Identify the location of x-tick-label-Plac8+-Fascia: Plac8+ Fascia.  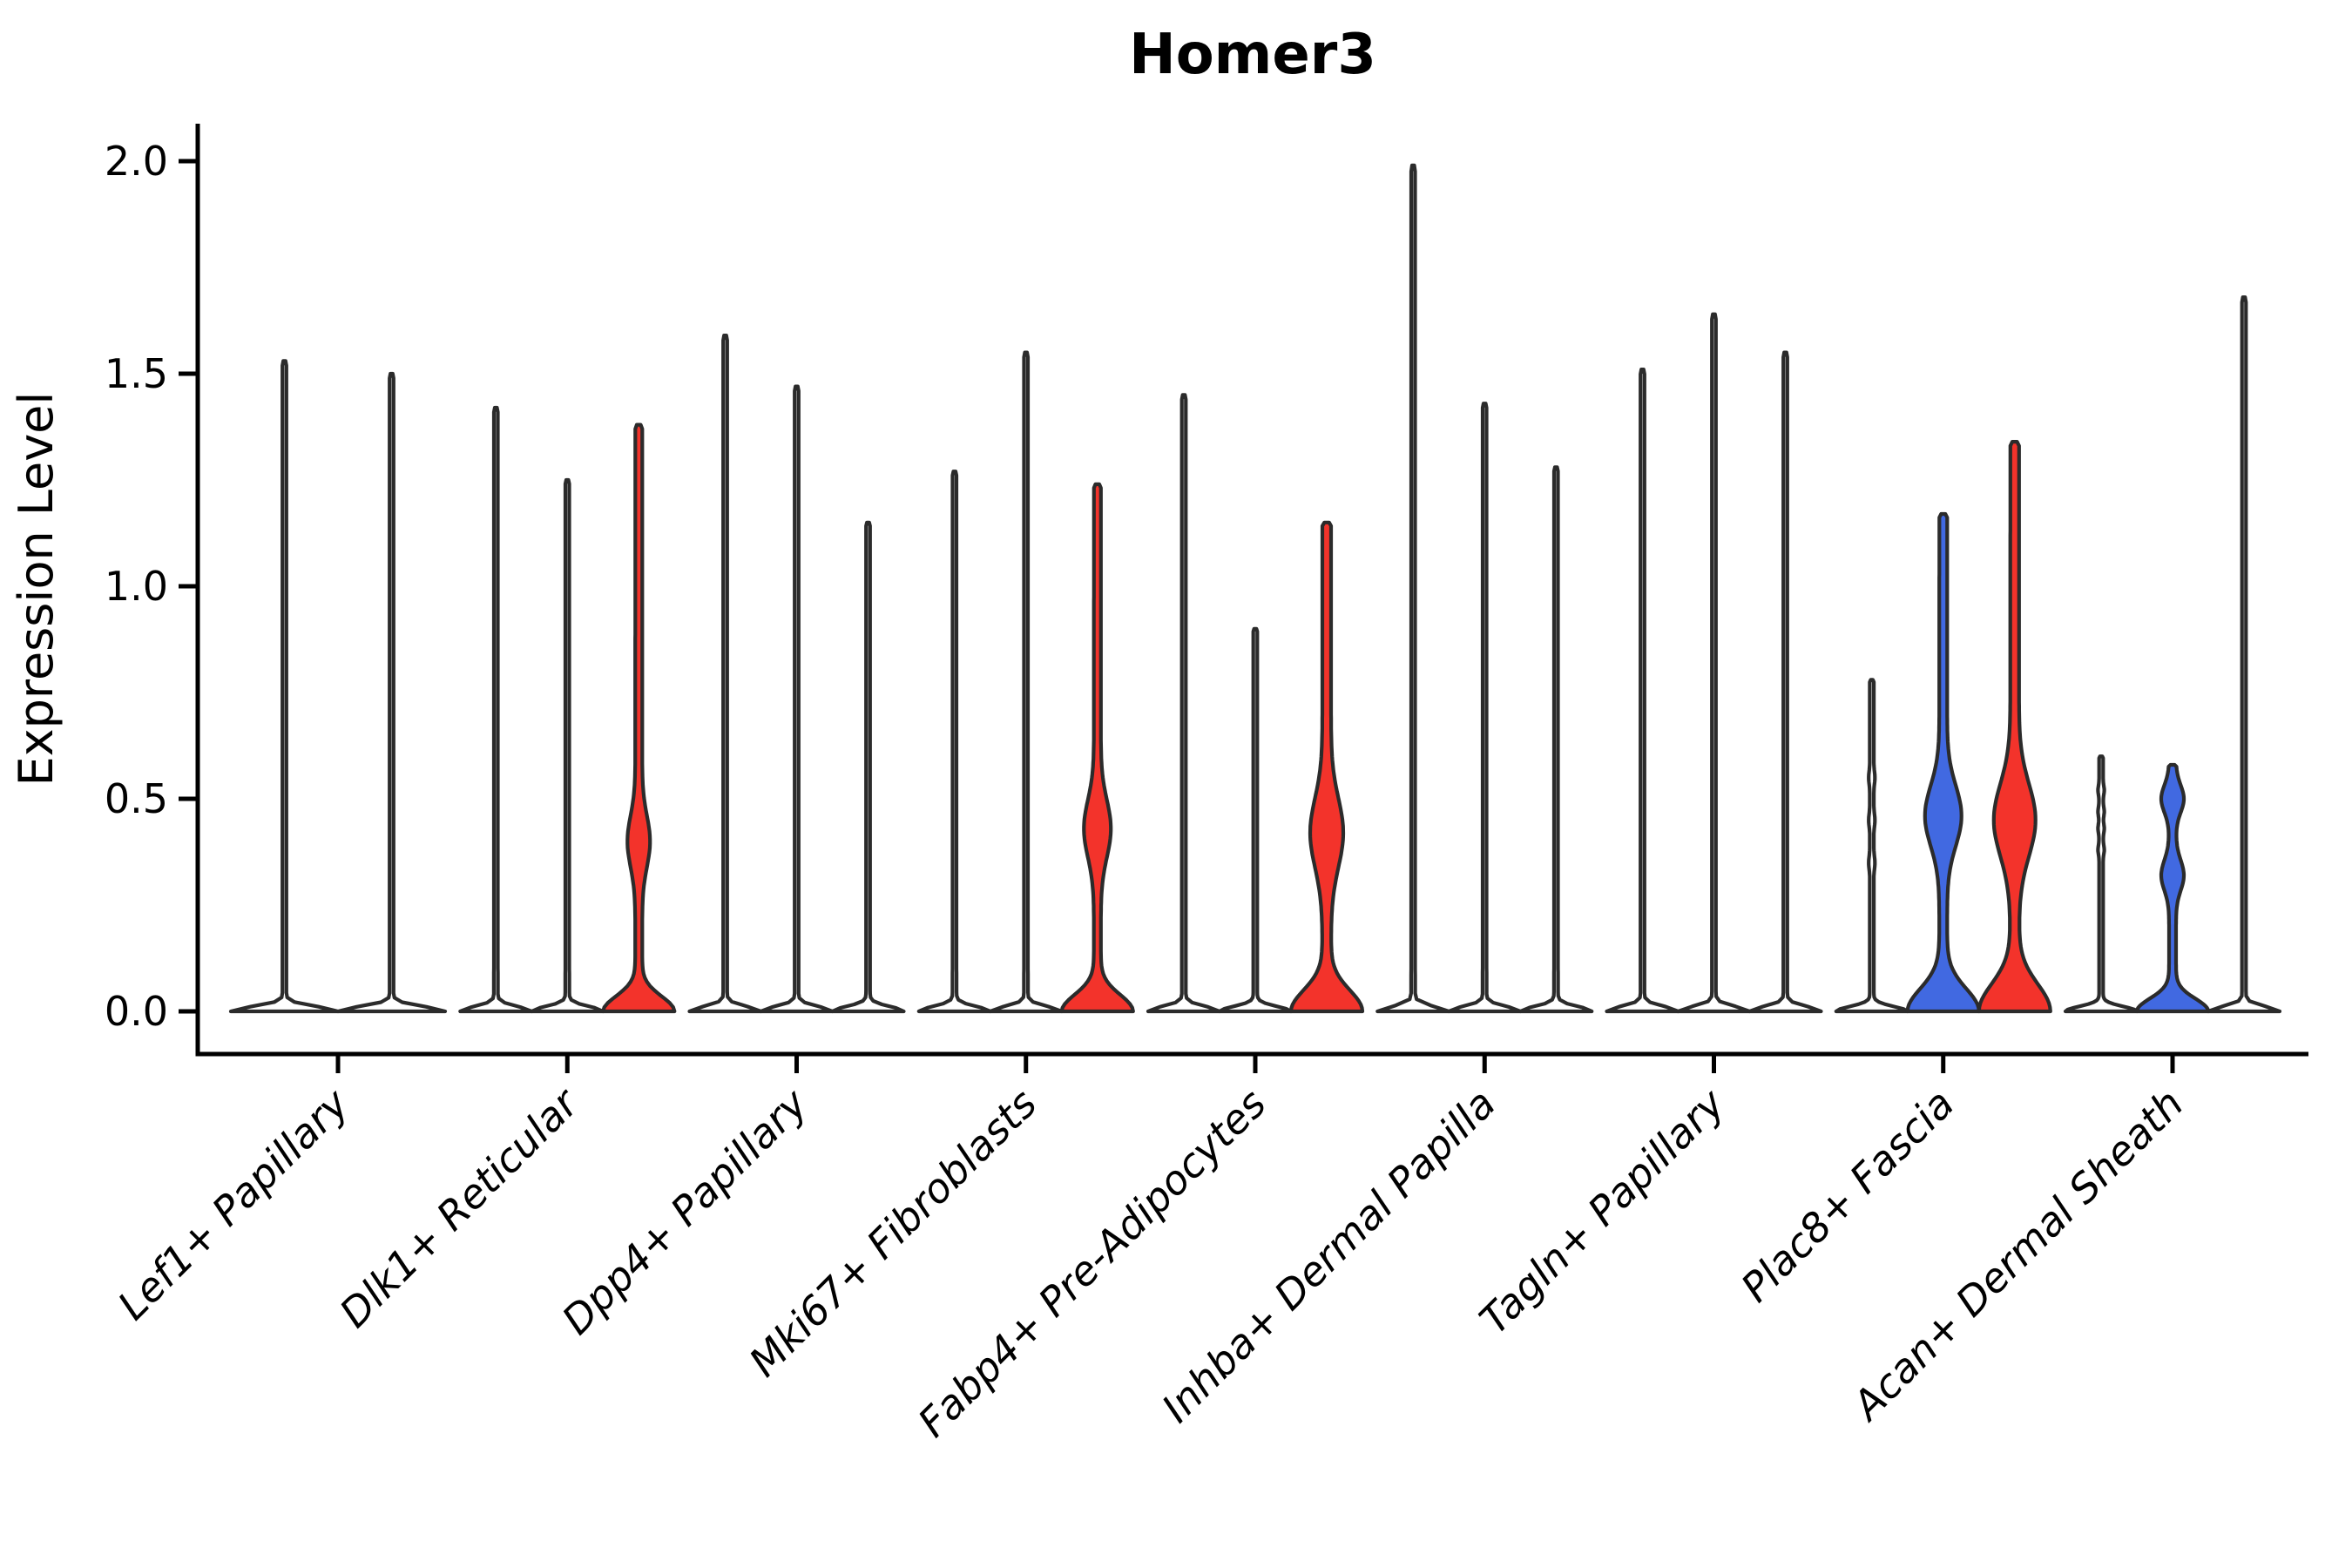
(1847, 1195).